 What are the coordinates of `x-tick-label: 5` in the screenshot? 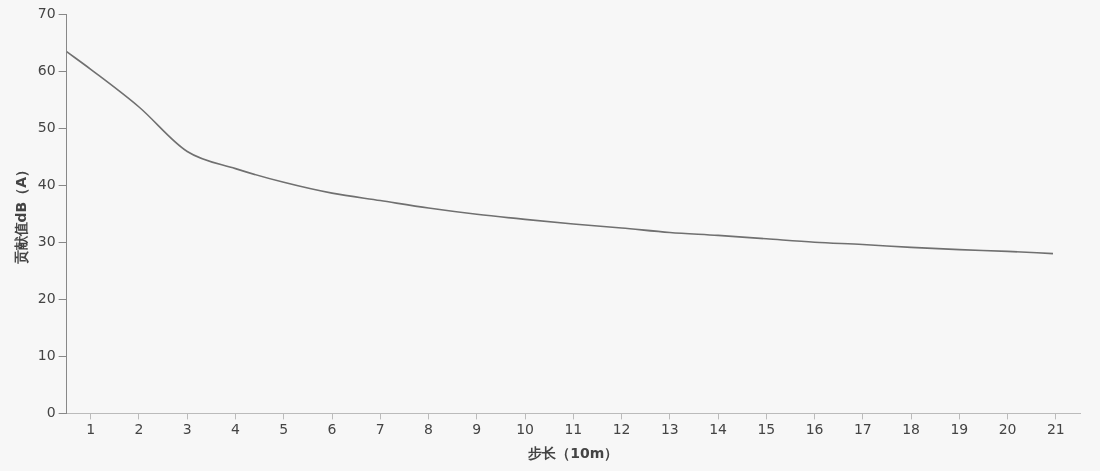 It's located at (284, 429).